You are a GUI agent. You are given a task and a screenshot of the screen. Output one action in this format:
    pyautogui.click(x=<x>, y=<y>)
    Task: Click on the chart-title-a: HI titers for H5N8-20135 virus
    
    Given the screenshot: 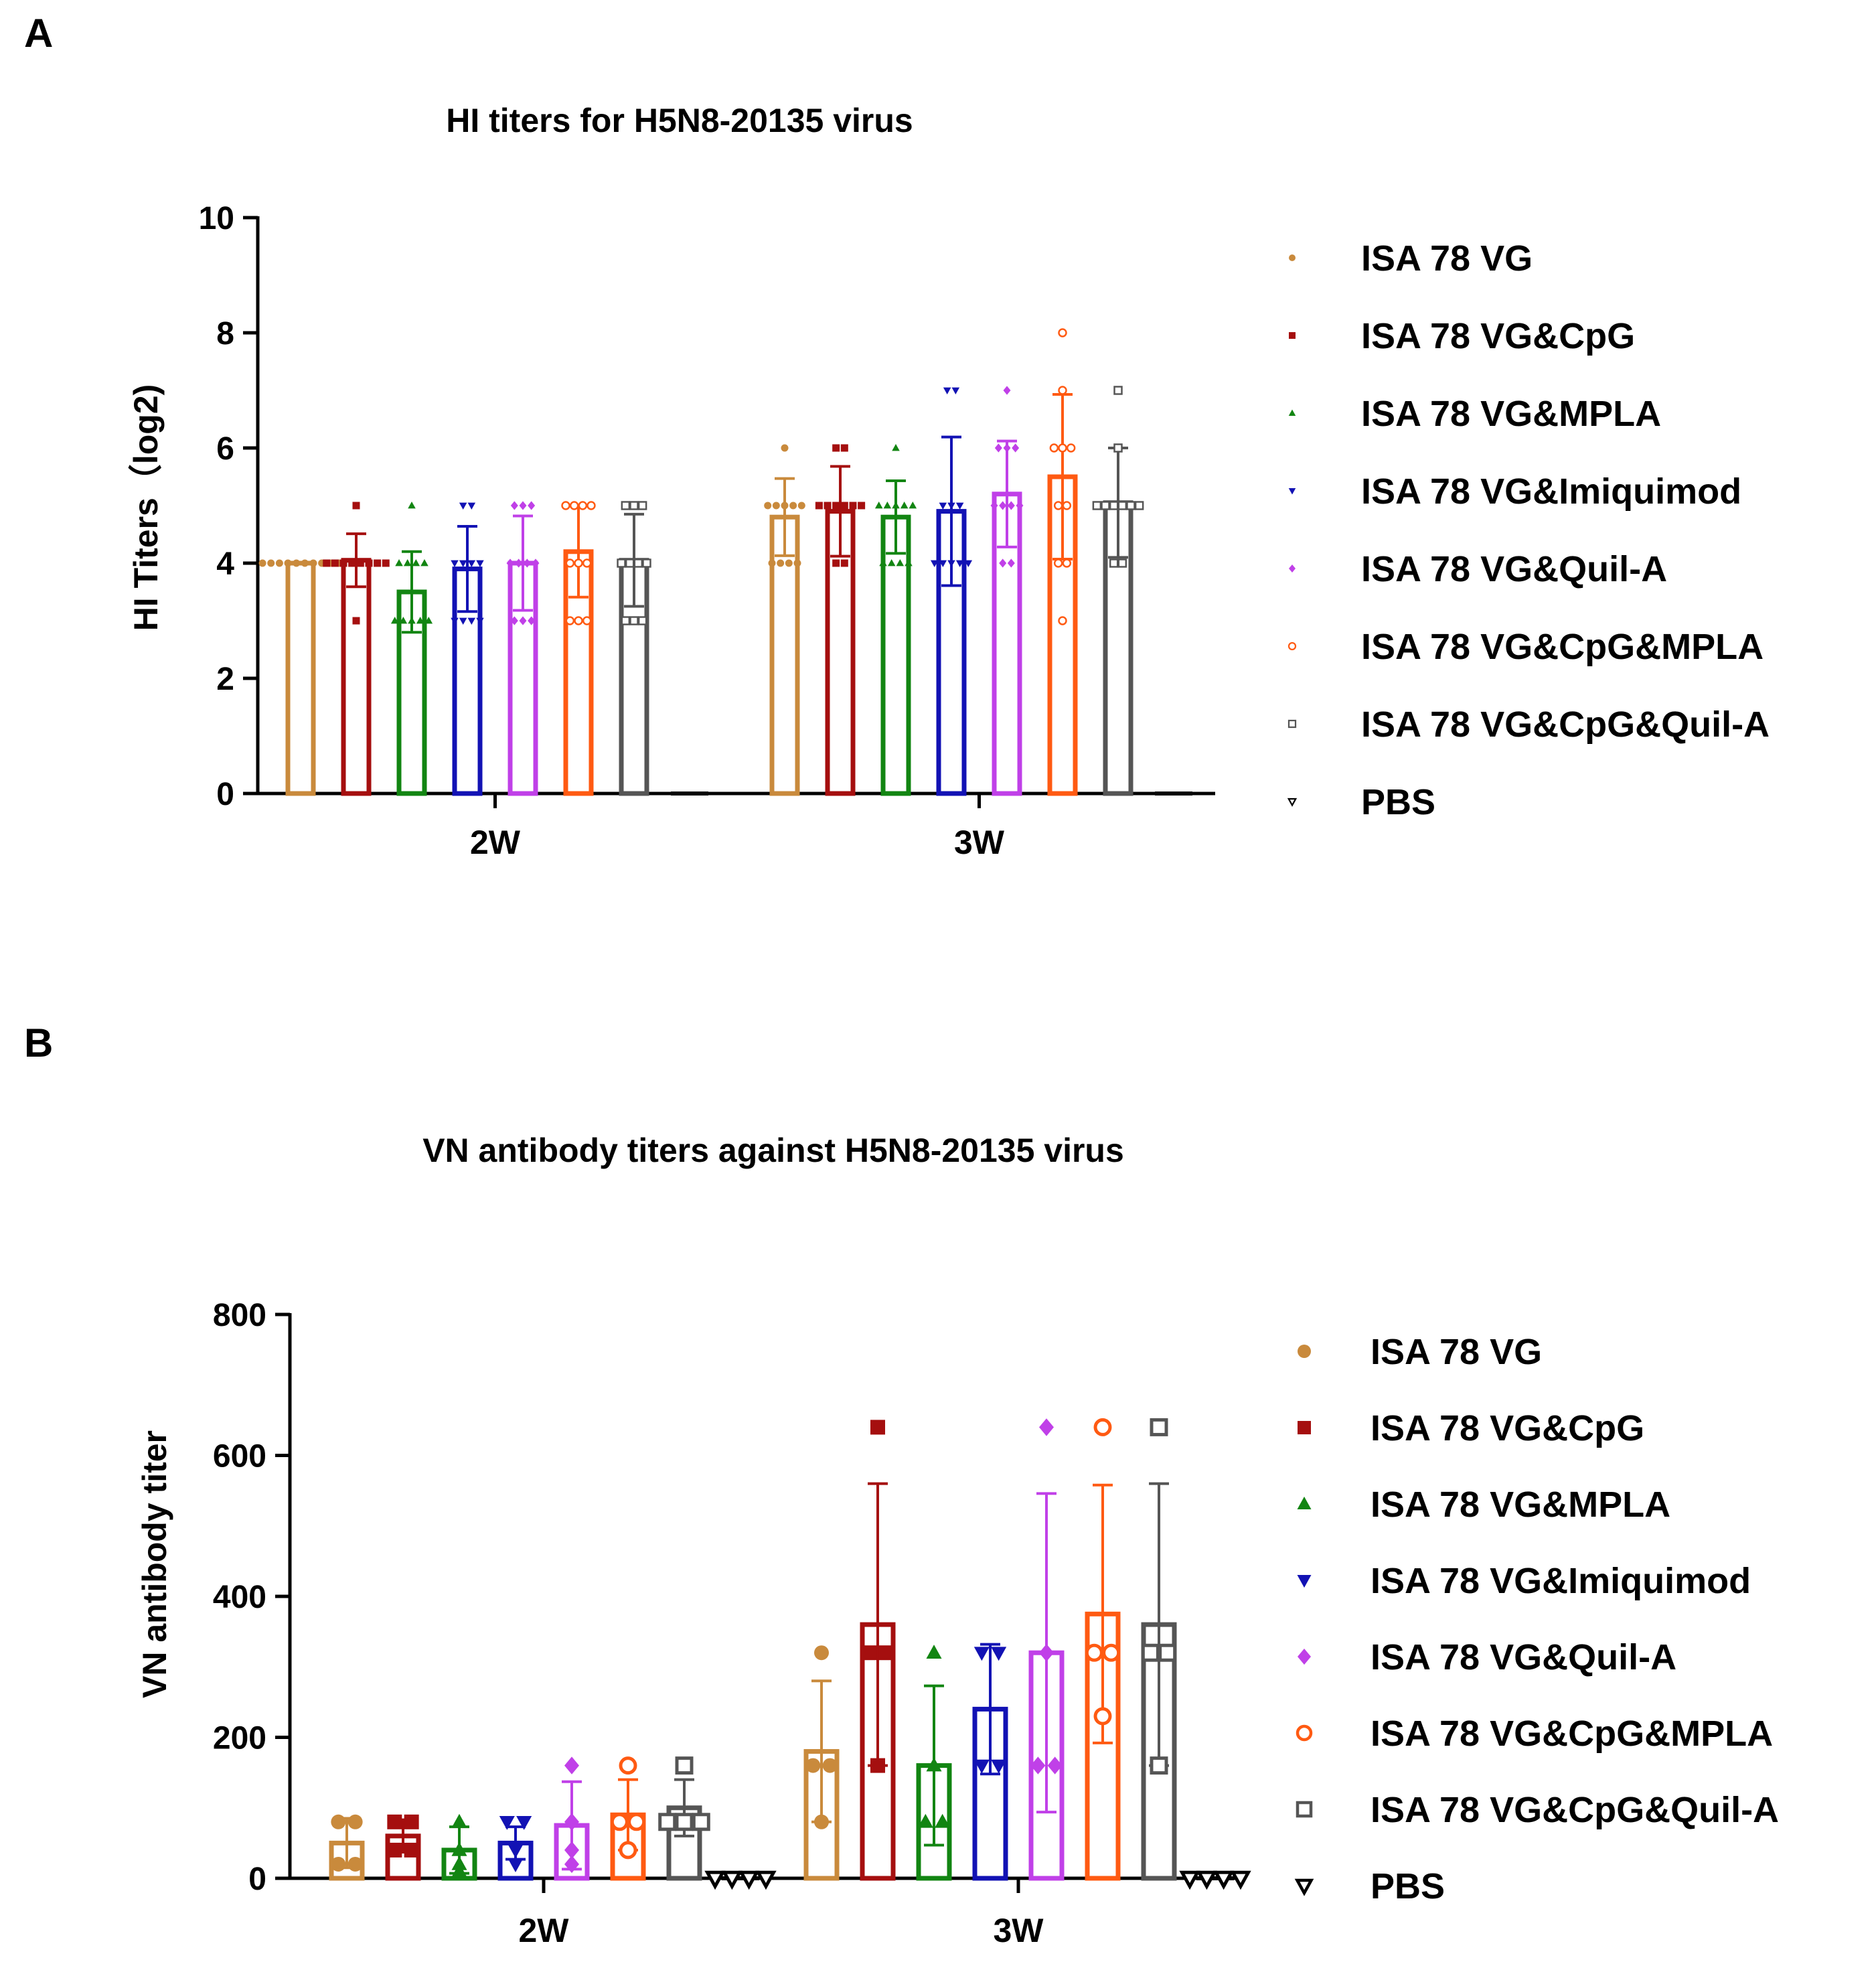 What is the action you would take?
    pyautogui.click(x=679, y=120)
    